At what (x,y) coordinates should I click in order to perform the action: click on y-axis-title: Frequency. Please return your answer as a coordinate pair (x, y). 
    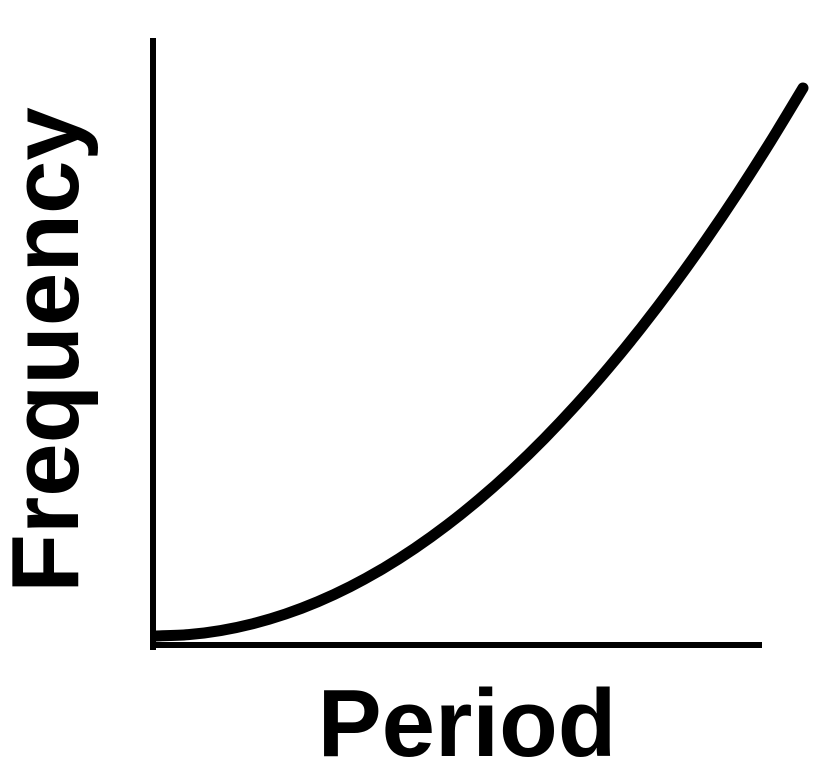
    Looking at the image, I should click on (49, 349).